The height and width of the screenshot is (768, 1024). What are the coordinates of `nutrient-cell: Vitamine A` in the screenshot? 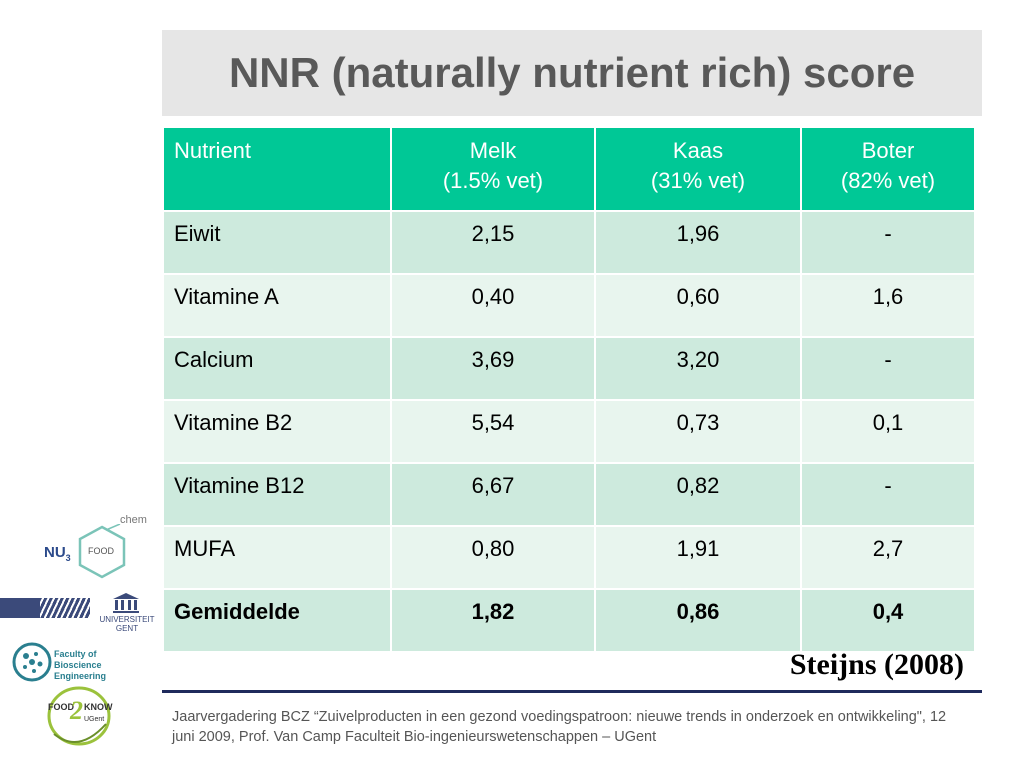 It's located at (277, 305).